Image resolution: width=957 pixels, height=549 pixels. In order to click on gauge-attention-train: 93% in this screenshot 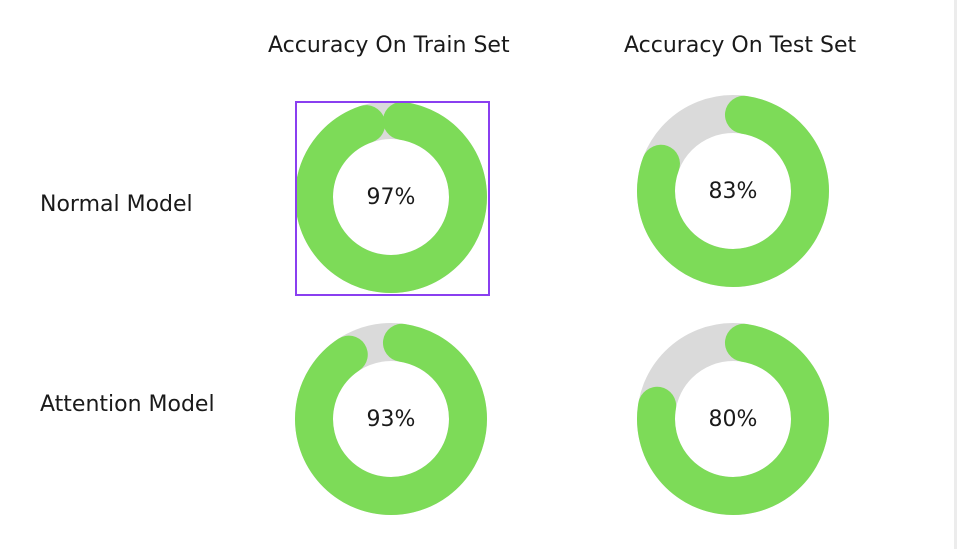, I will do `click(391, 419)`.